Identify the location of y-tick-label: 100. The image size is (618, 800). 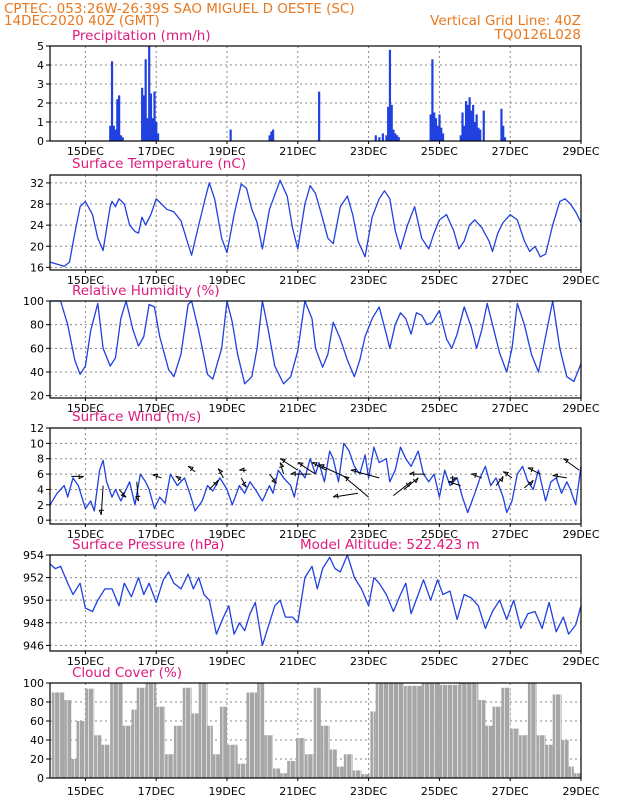
(33, 301).